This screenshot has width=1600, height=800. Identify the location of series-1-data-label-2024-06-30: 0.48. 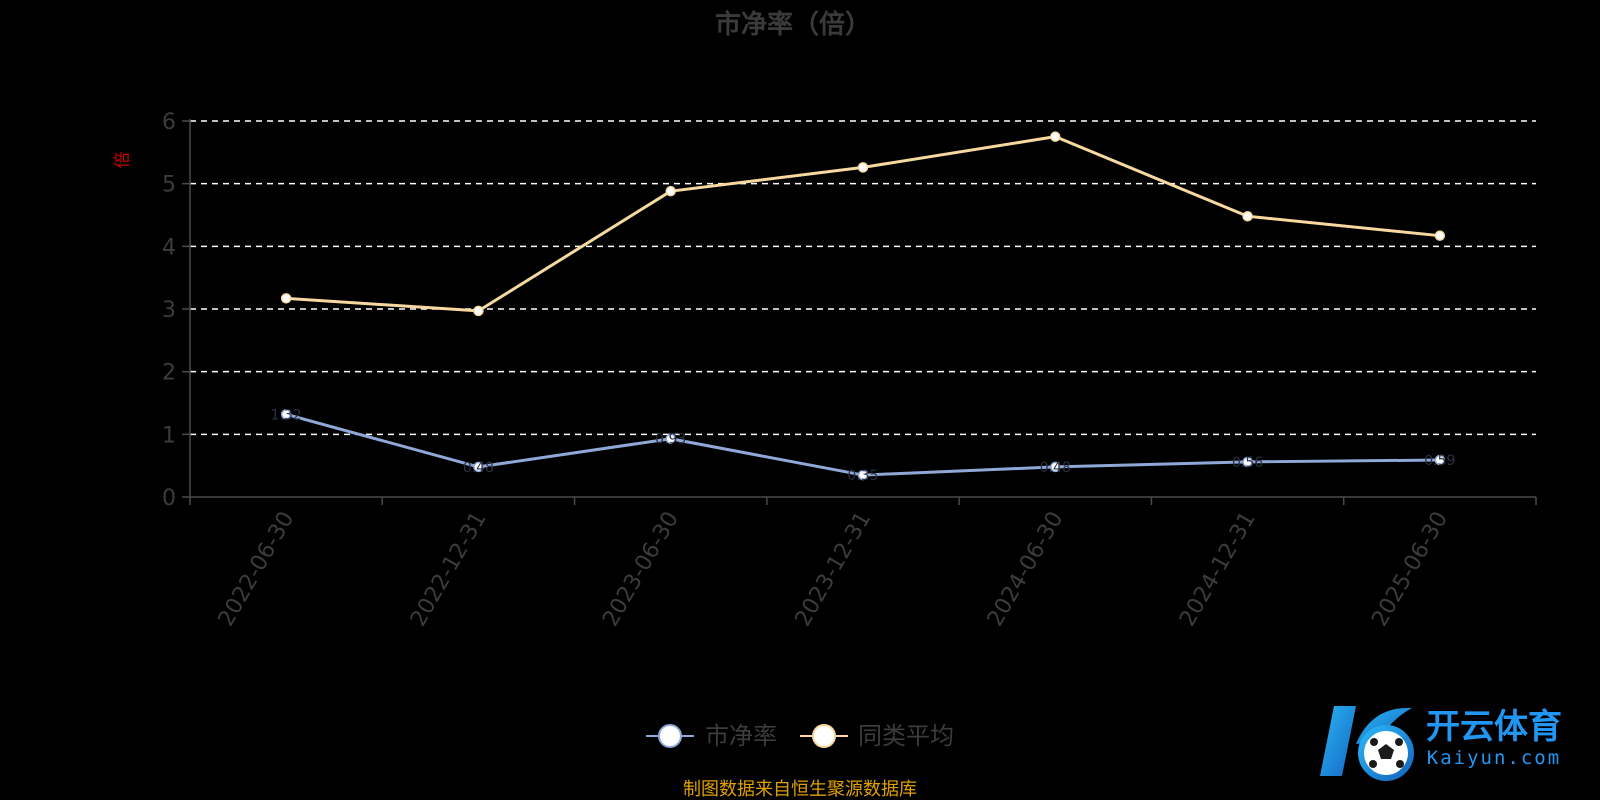
(1055, 468).